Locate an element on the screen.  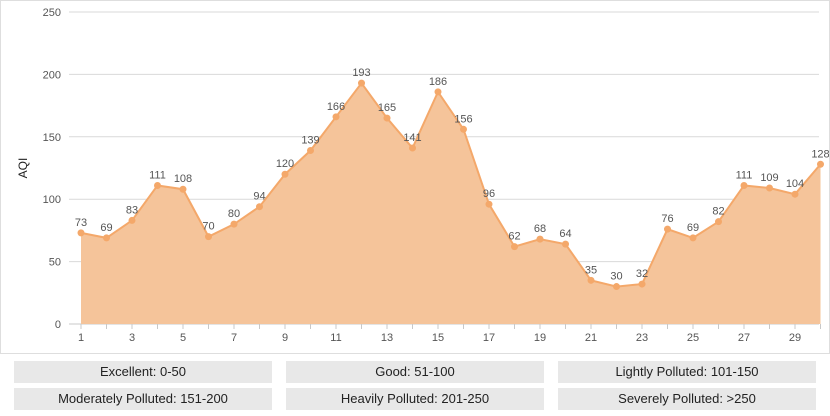
legend-excellent: Excellent: 0-50 is located at coordinates (143, 372).